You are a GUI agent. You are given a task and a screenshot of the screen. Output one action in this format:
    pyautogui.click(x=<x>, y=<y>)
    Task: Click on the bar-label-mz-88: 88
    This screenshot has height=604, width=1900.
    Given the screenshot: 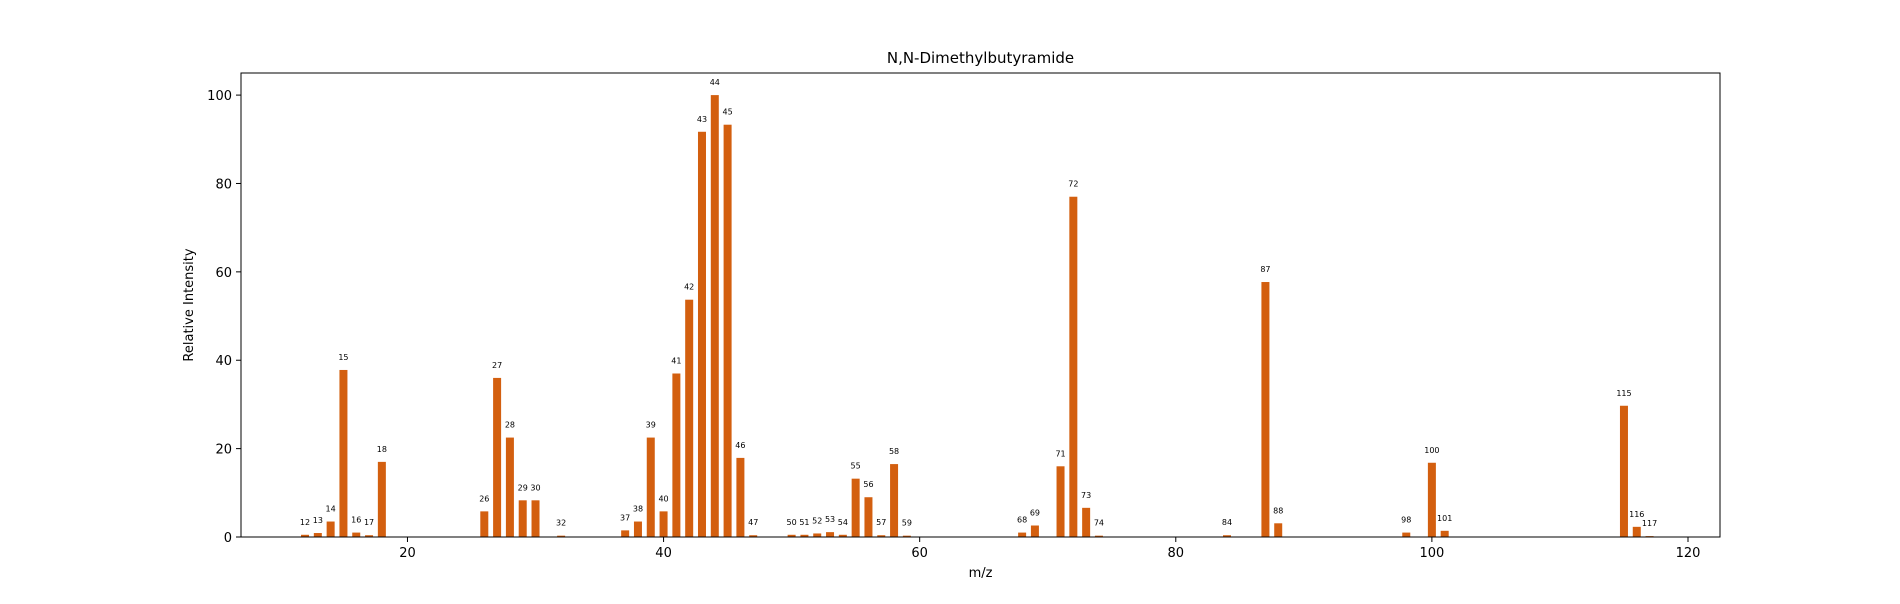 What is the action you would take?
    pyautogui.click(x=1278, y=510)
    